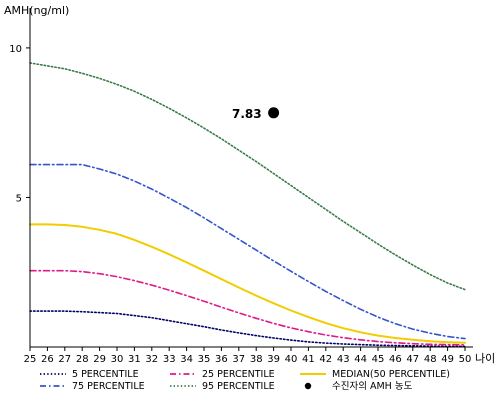  I want to click on x-tick-label: 49, so click(447, 359).